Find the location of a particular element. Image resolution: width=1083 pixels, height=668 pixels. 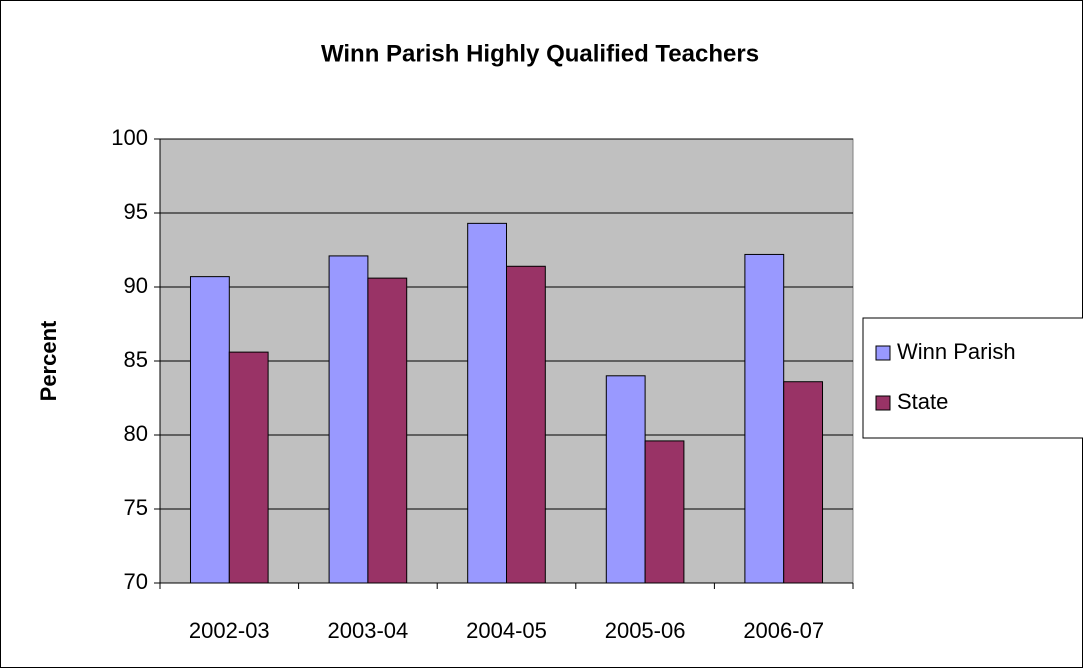

chart-title: Winn Parish Highly Qualified Teachers is located at coordinates (540, 53).